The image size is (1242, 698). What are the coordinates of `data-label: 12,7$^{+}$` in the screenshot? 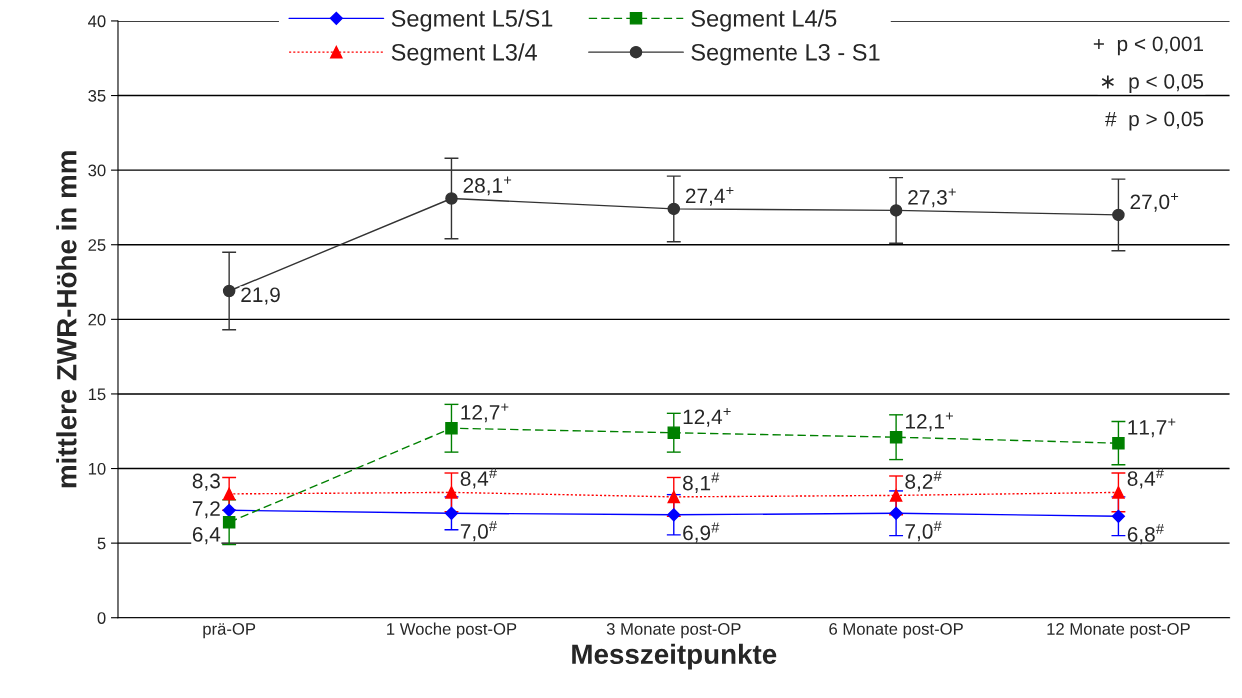 It's located at (485, 413).